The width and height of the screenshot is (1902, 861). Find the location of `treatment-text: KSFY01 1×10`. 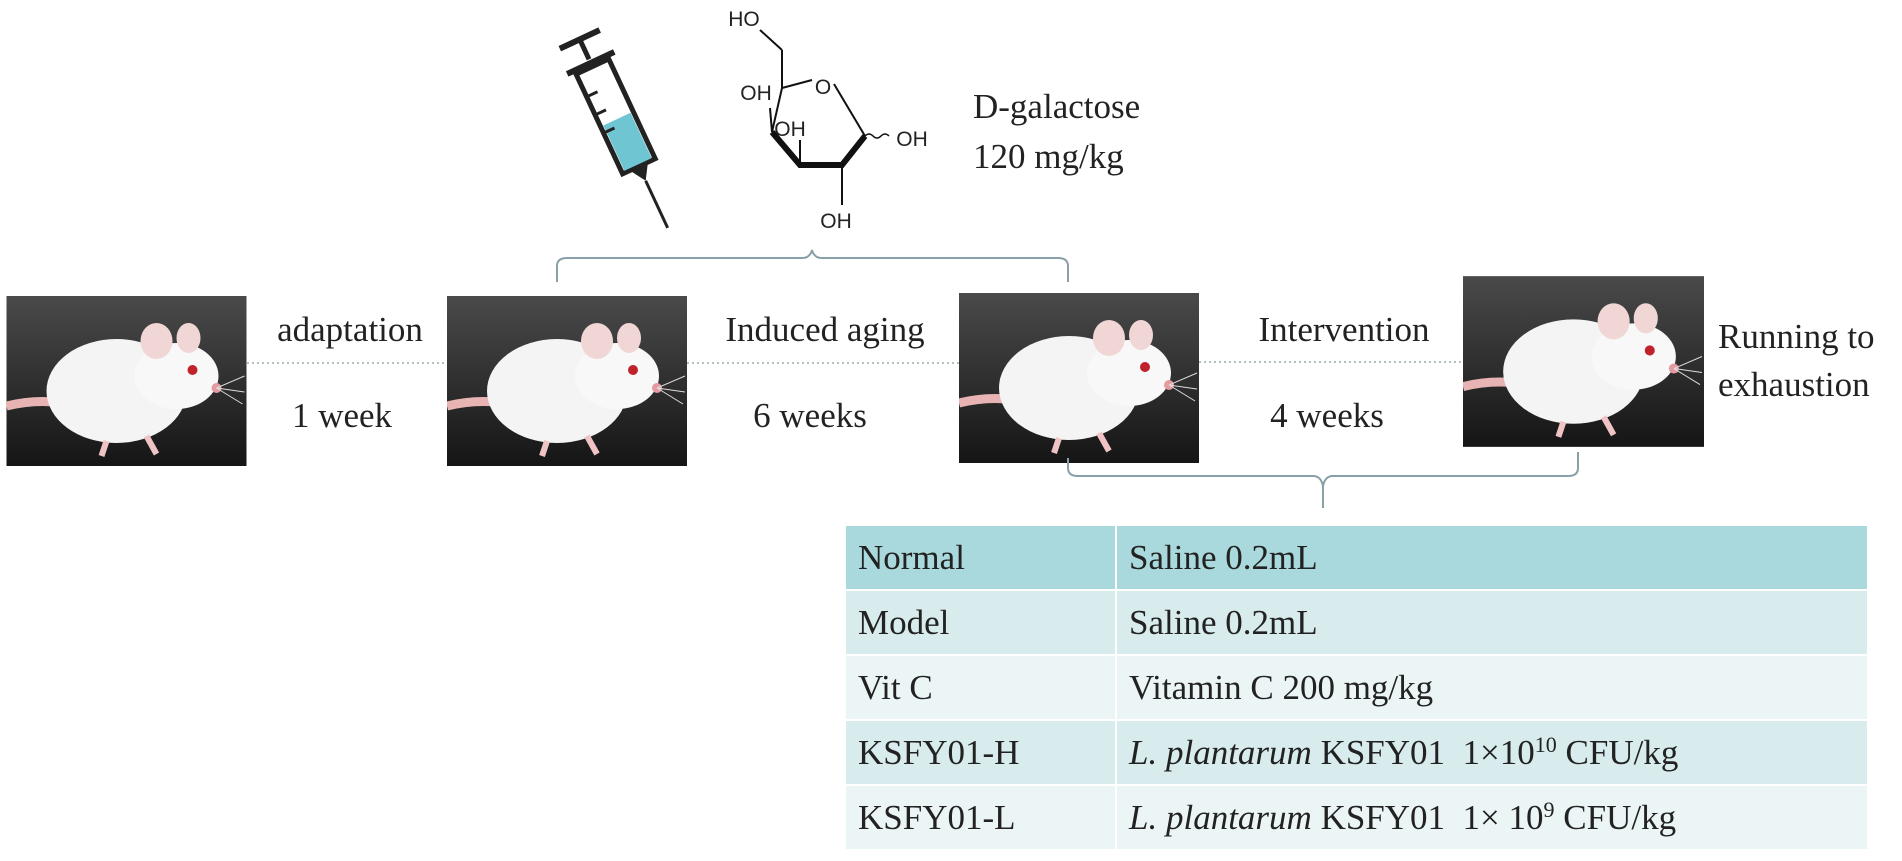

treatment-text: KSFY01 1×10 is located at coordinates (1423, 752).